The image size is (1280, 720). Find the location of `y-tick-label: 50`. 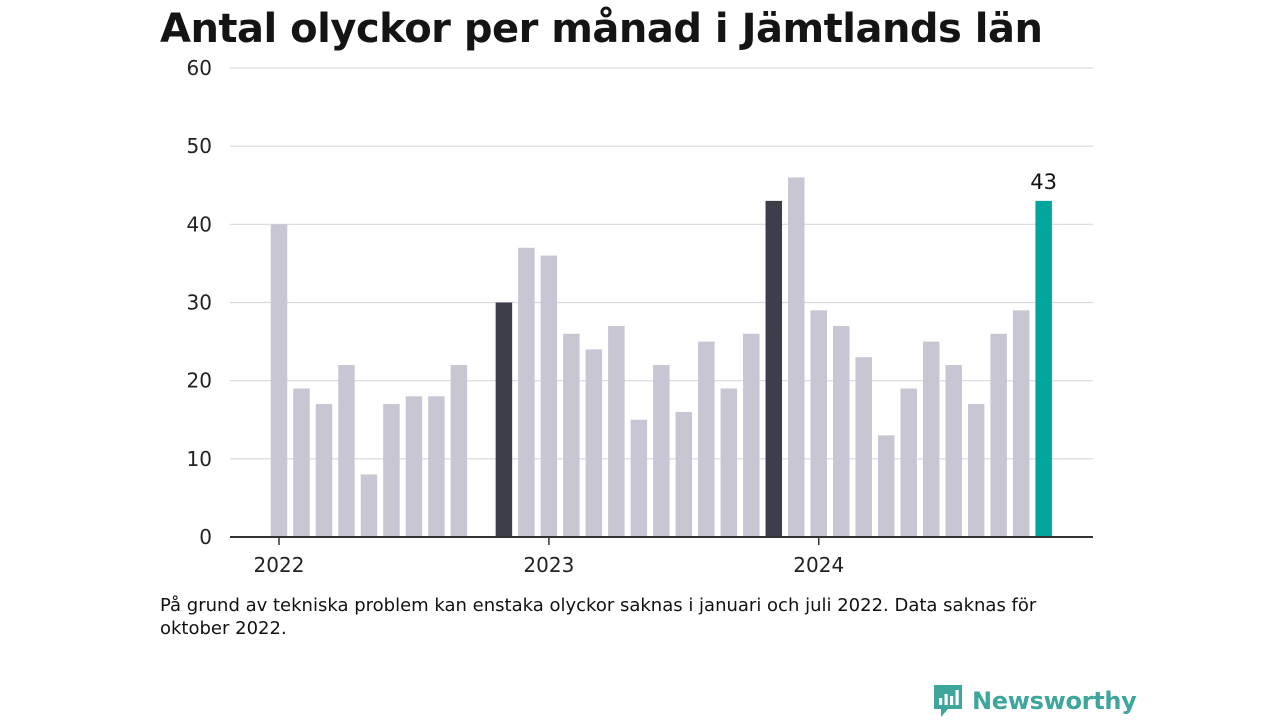

y-tick-label: 50 is located at coordinates (199, 146).